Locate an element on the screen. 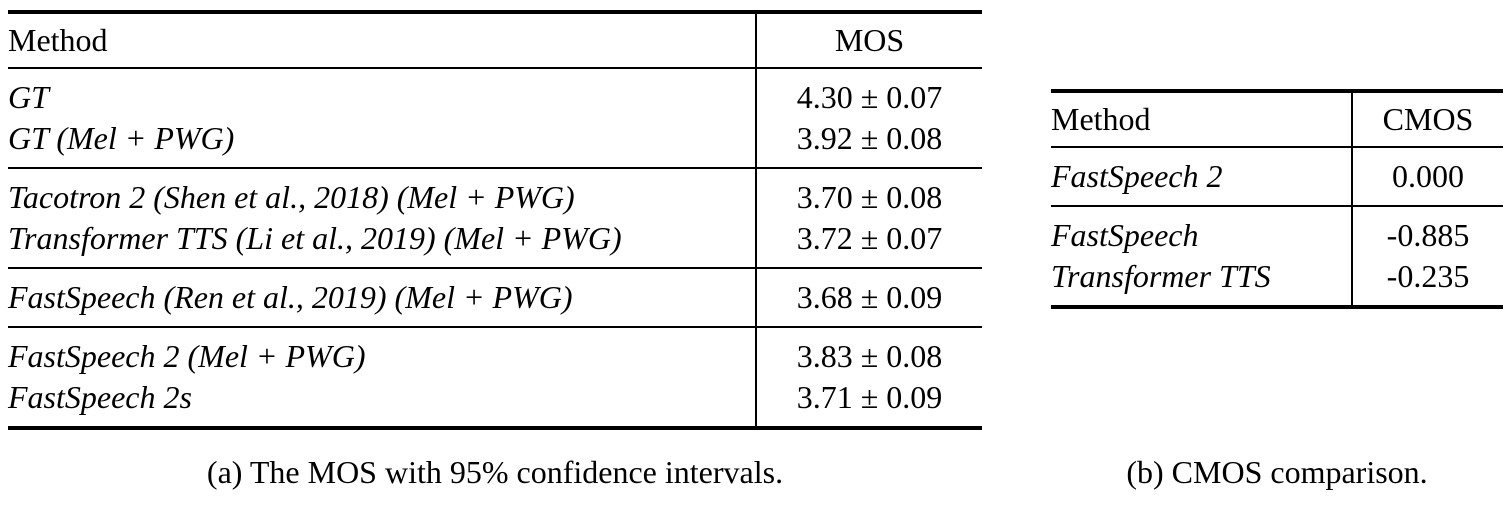 Image resolution: width=1512 pixels, height=505 pixels. table-row: GT (Mel + PWG) 3.92 ± 0.08 is located at coordinates (495, 143).